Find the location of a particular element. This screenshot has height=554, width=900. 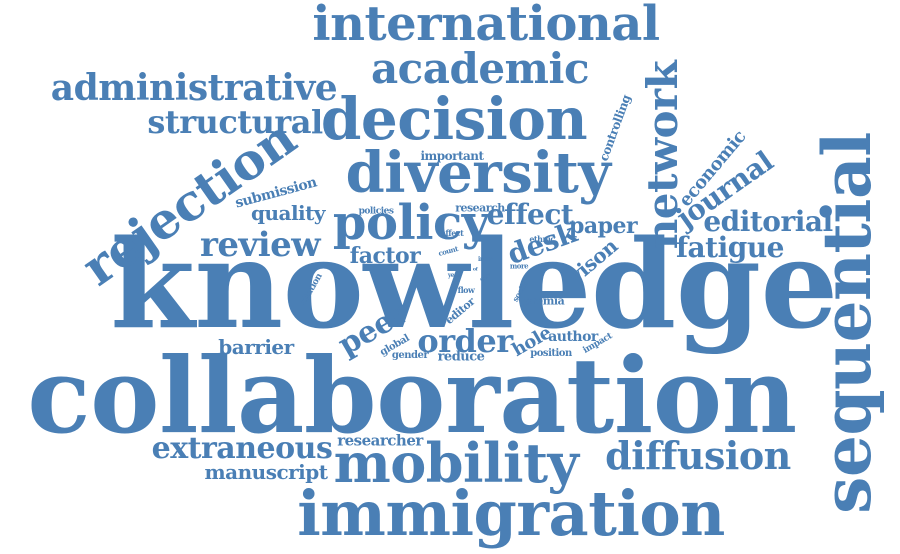

word-review: review is located at coordinates (260, 245).